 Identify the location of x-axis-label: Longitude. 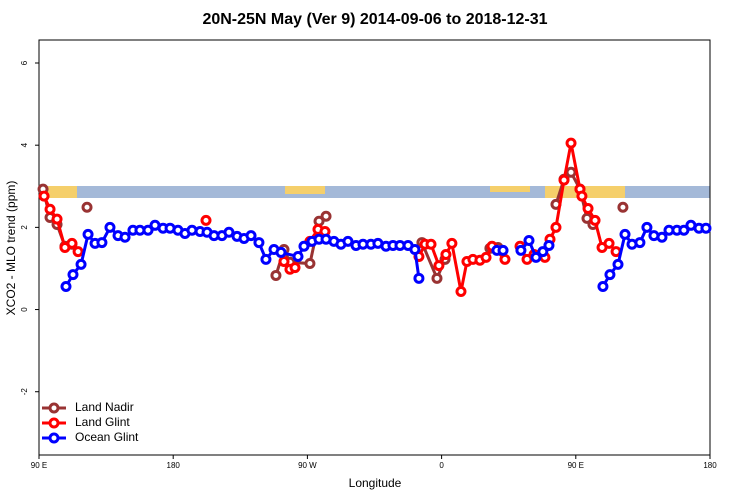
(375, 483).